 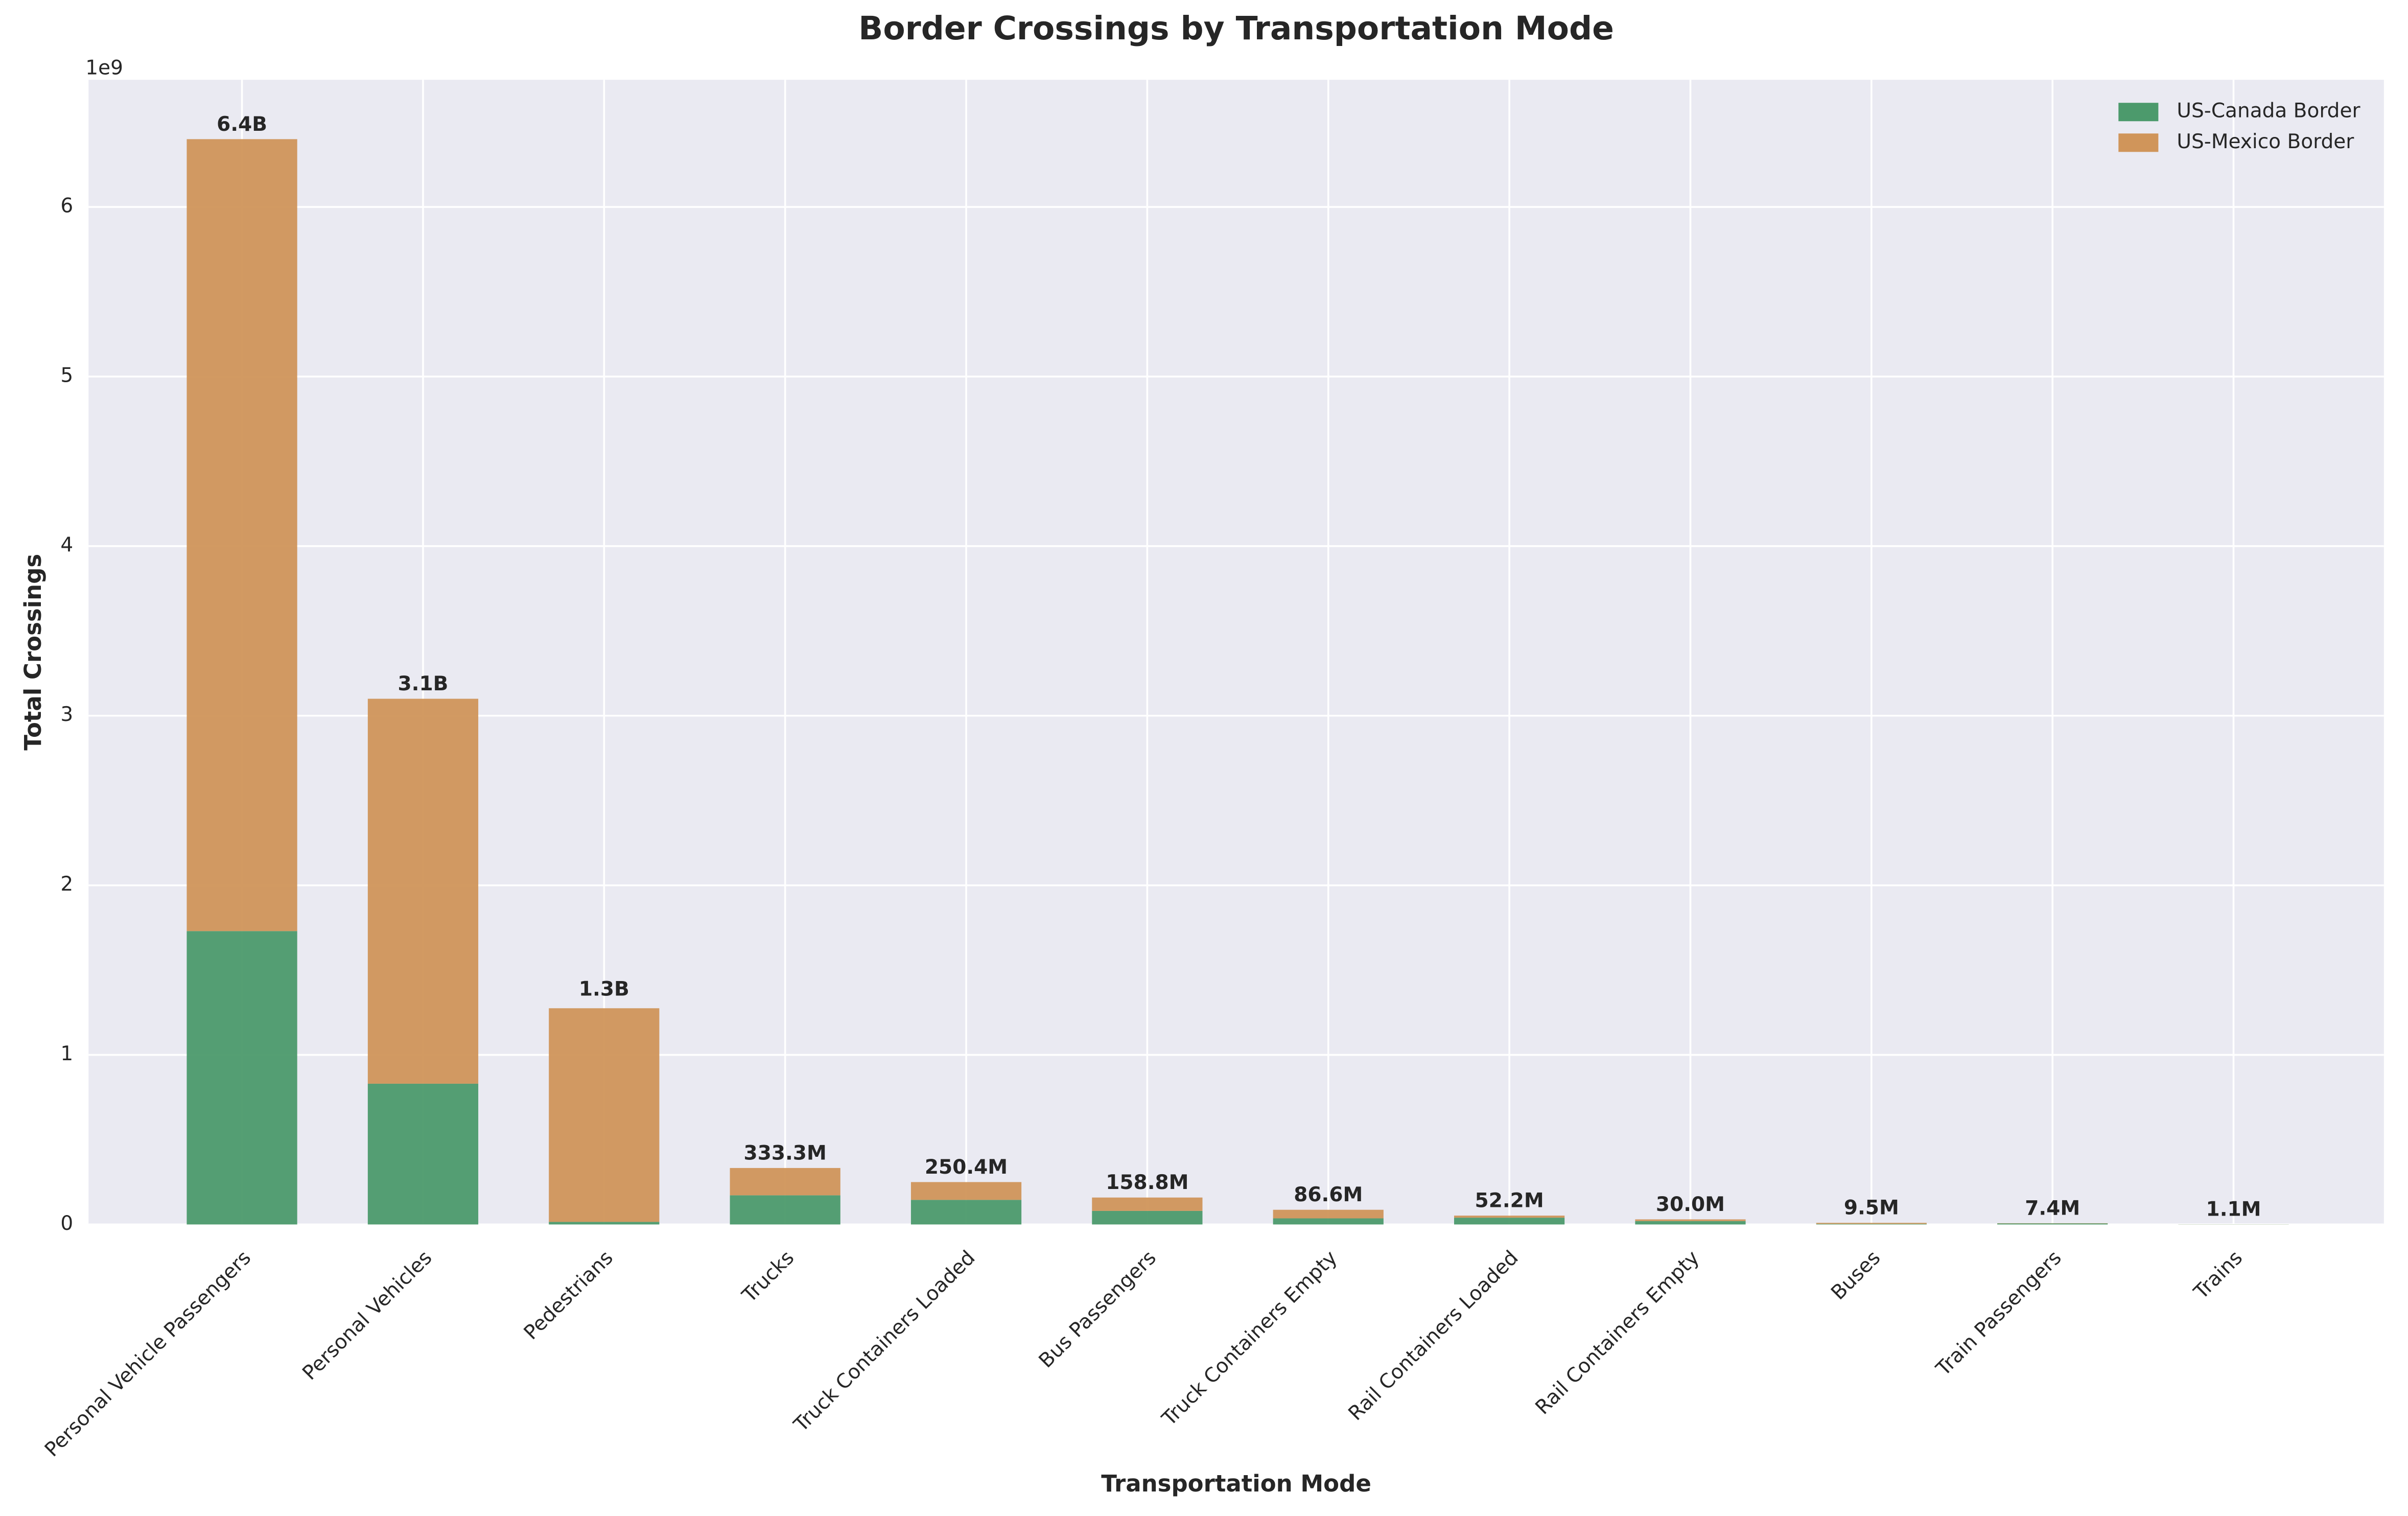 What do you see at coordinates (242, 124) in the screenshot?
I see `total-label: 6.4B` at bounding box center [242, 124].